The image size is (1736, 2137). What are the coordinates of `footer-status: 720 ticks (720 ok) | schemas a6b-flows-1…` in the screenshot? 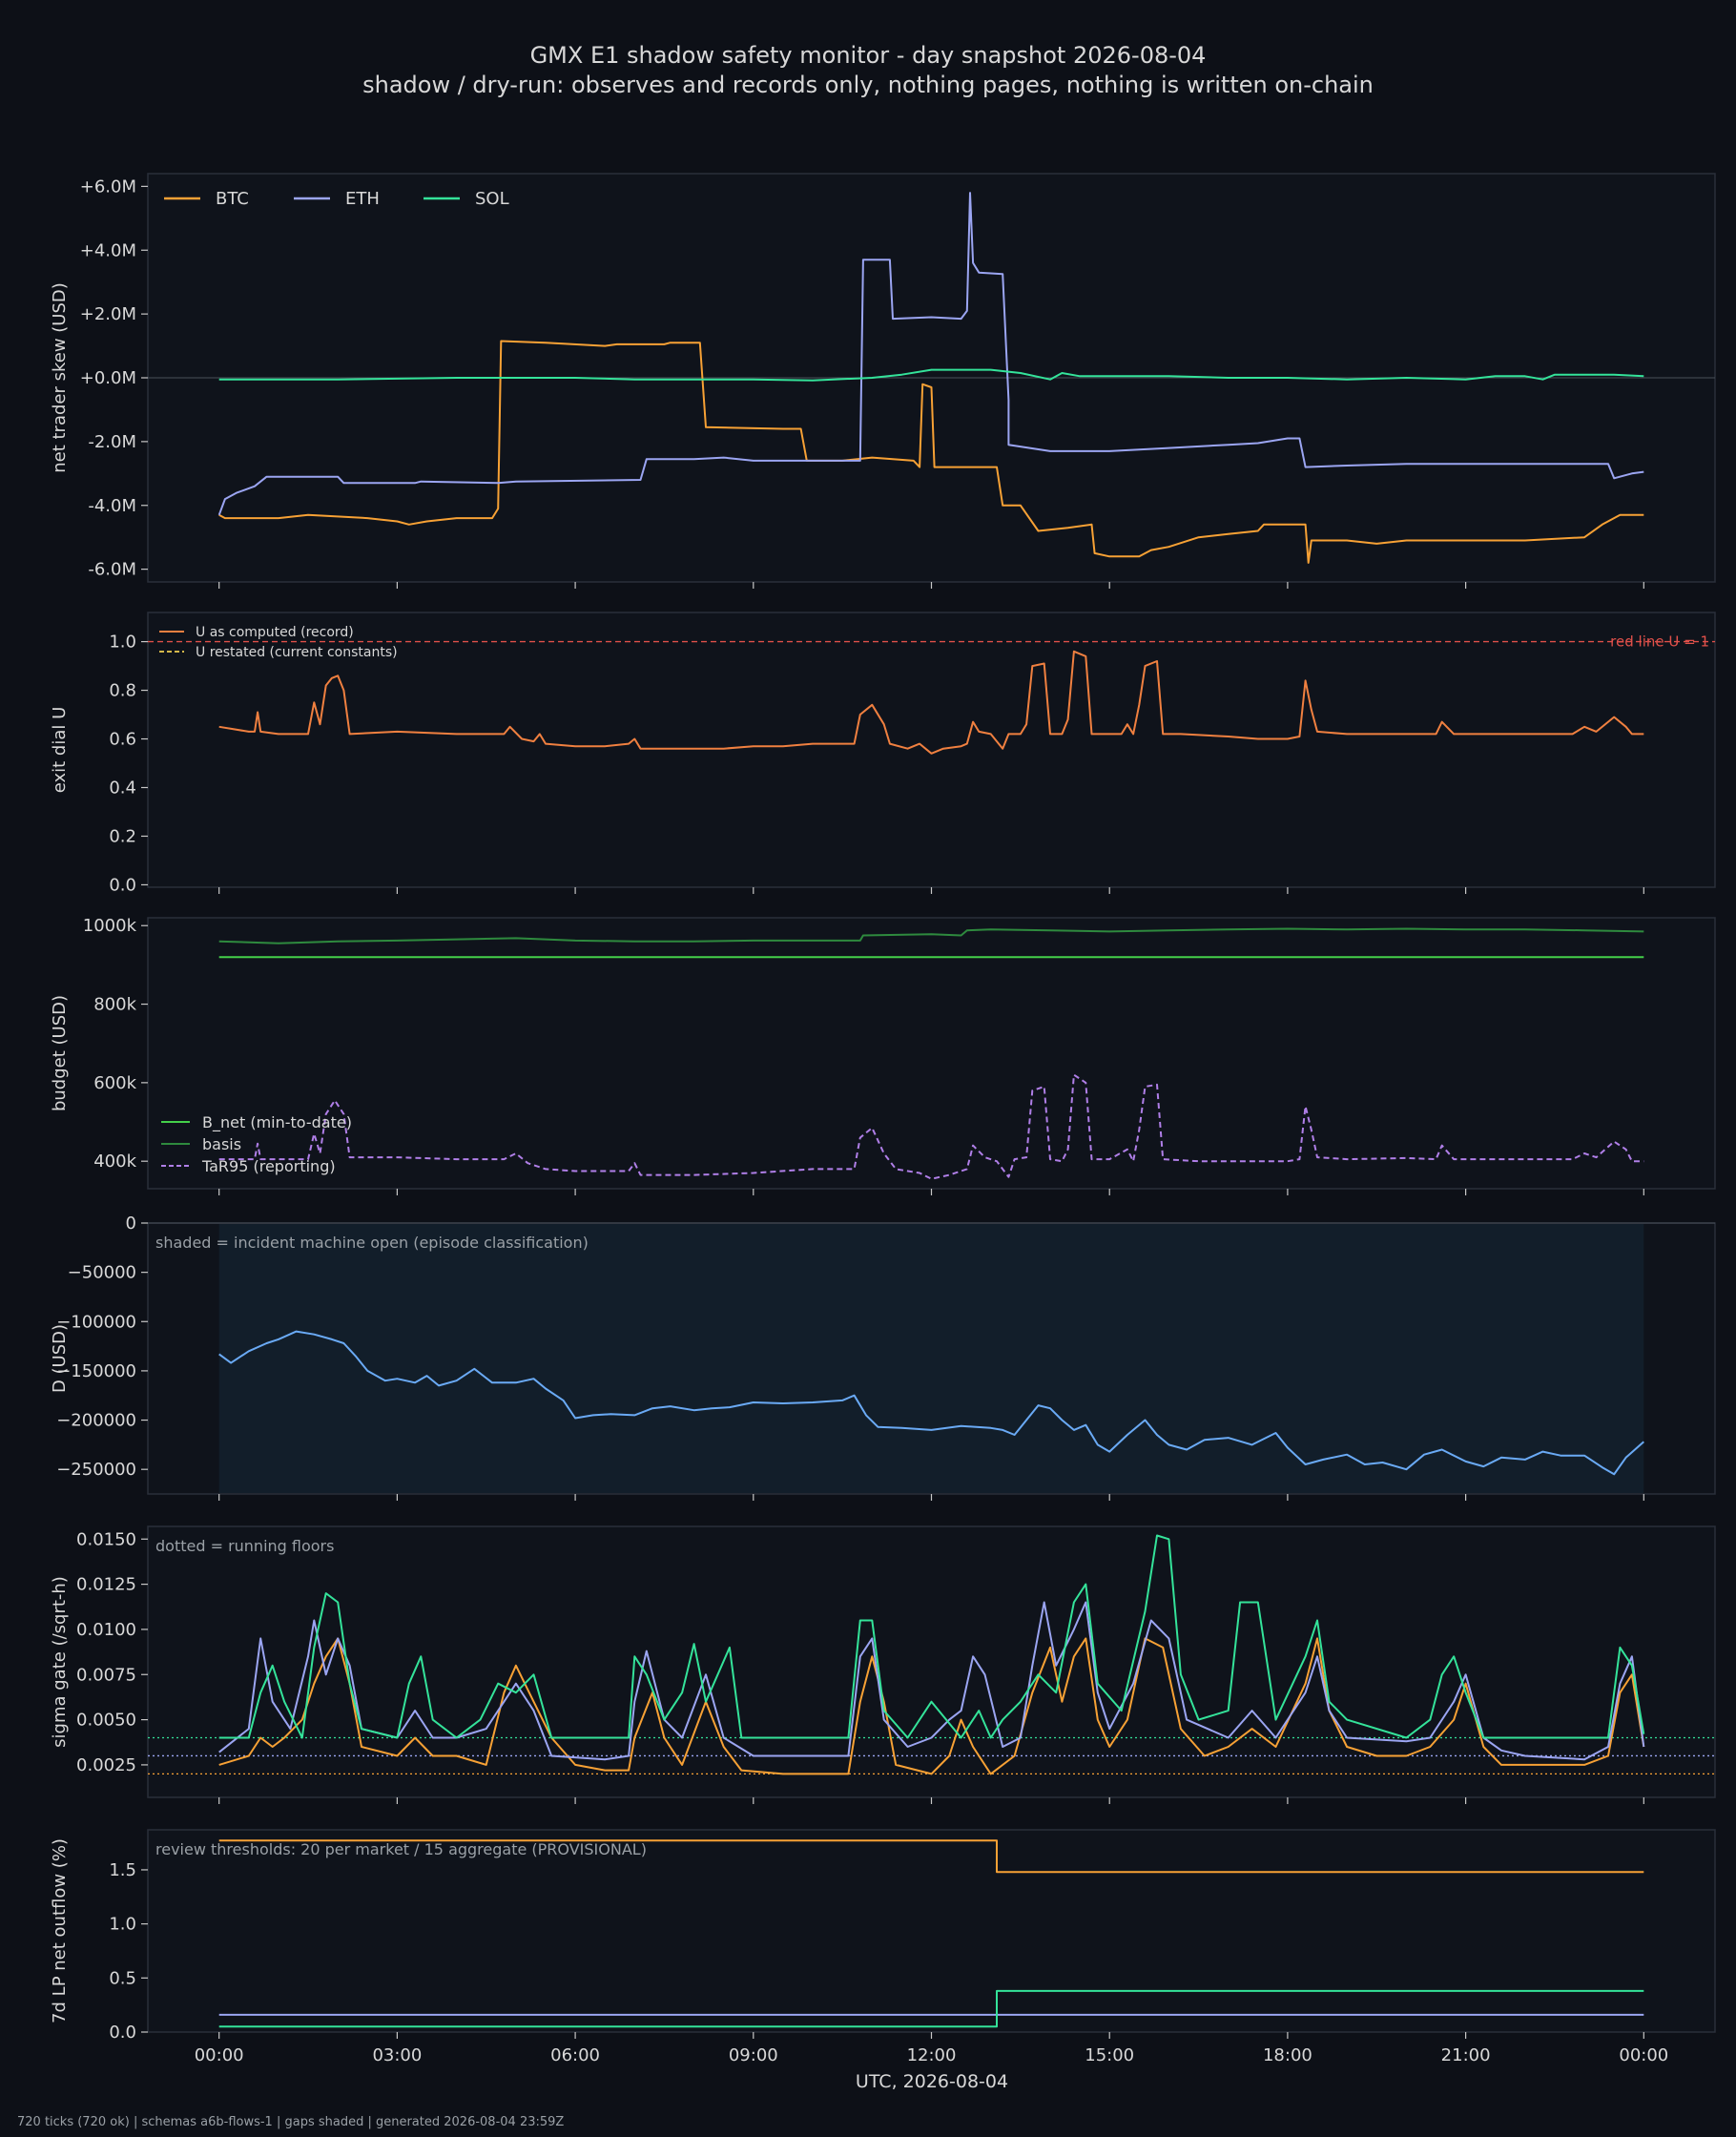 It's located at (290, 2122).